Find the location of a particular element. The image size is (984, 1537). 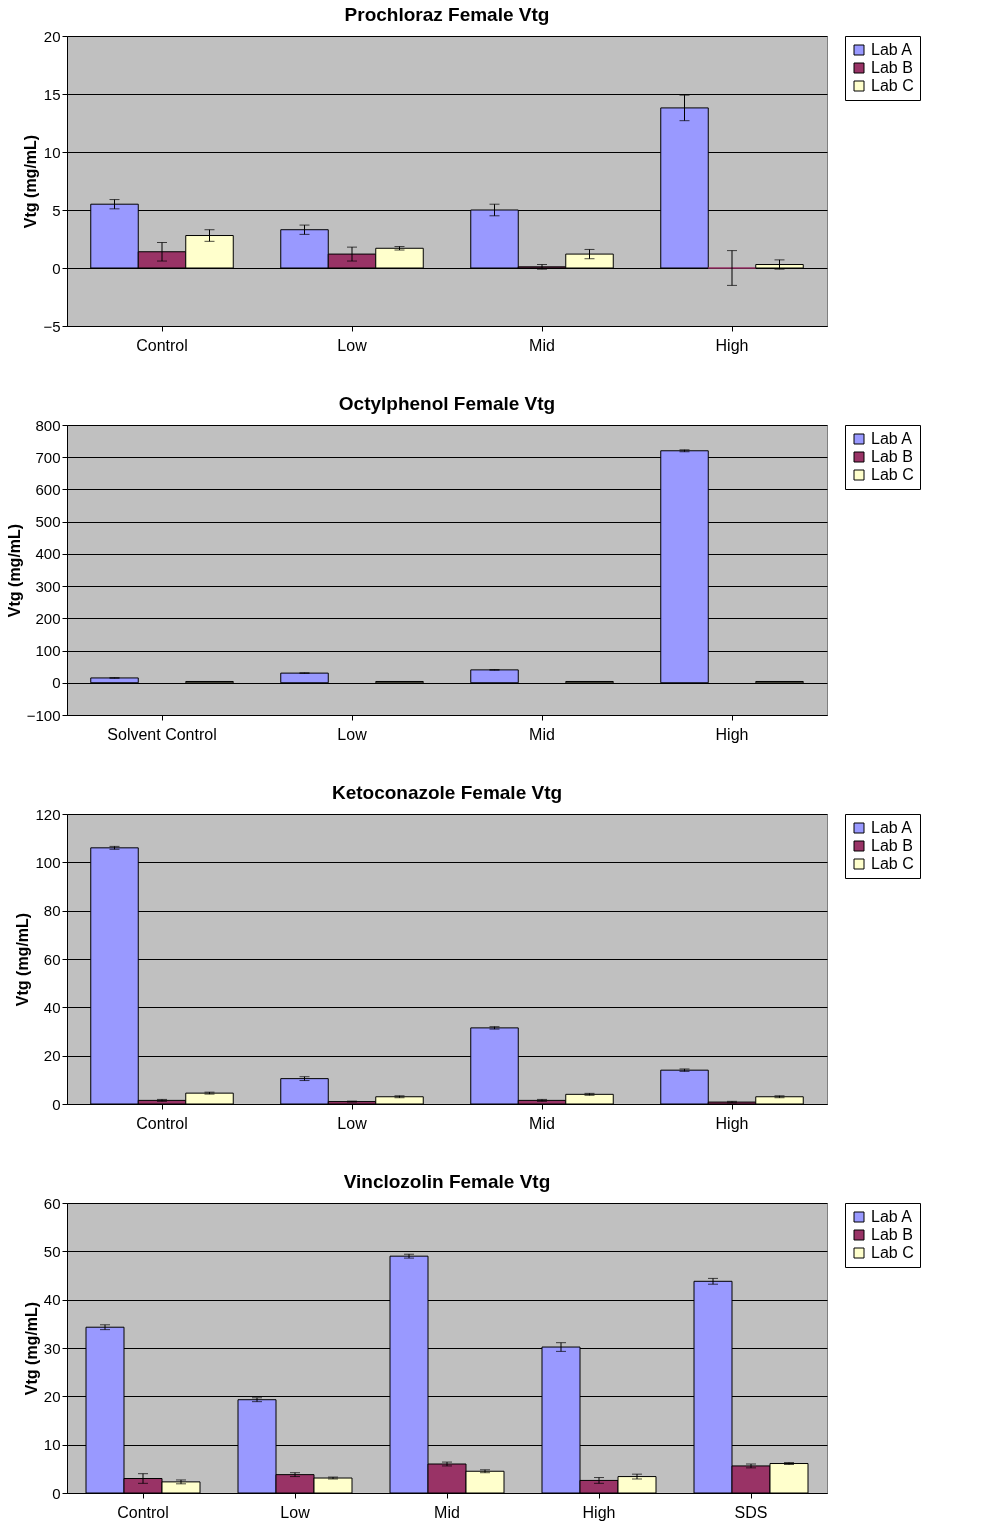

y-tick-label: 400 is located at coordinates (48, 554).